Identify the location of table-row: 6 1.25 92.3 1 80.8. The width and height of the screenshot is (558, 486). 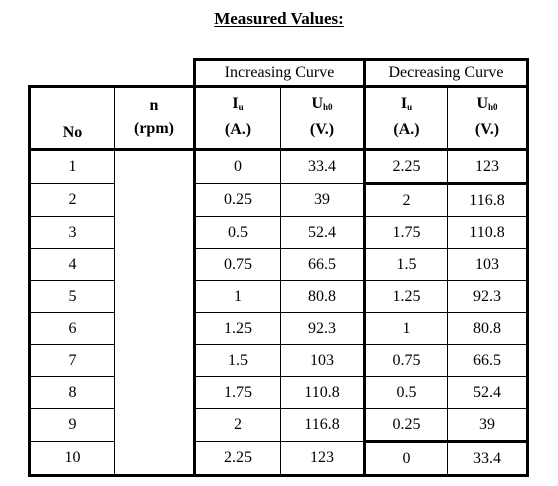
(278, 328).